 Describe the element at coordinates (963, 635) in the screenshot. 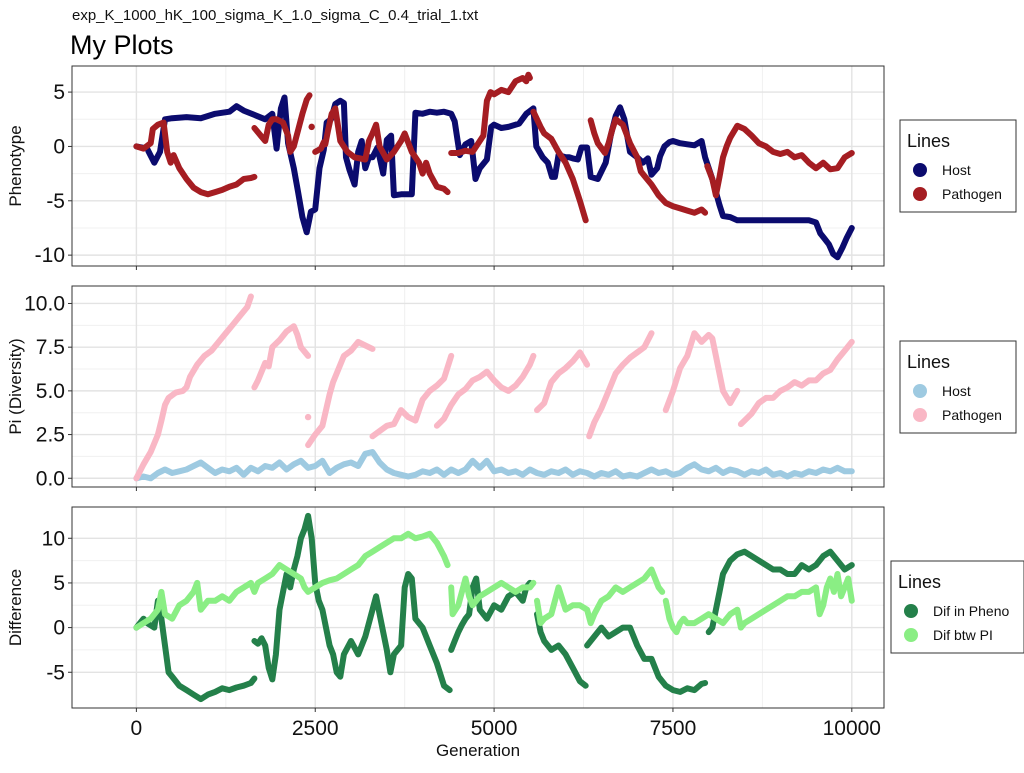

I see `legend-label: Dif btw PI` at that location.